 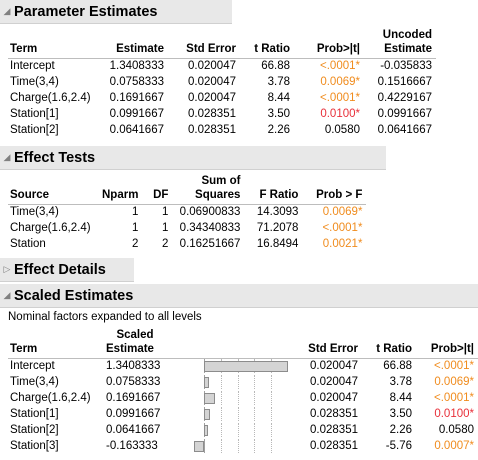 What do you see at coordinates (133, 366) in the screenshot?
I see `cell-scaled-estimate: 1.3408333` at bounding box center [133, 366].